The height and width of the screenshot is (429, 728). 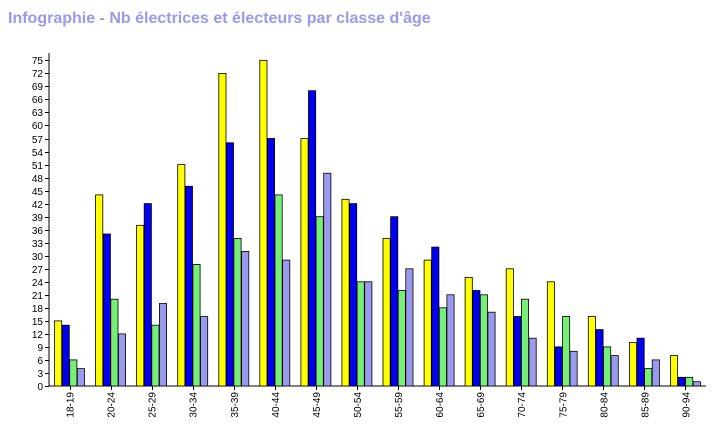 What do you see at coordinates (235, 405) in the screenshot?
I see `x-category-label: 35-39` at bounding box center [235, 405].